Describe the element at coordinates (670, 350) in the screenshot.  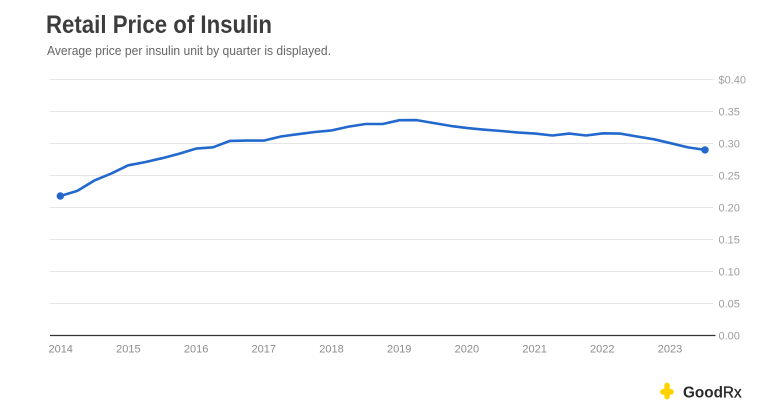
I see `svg-text: 2023` at that location.